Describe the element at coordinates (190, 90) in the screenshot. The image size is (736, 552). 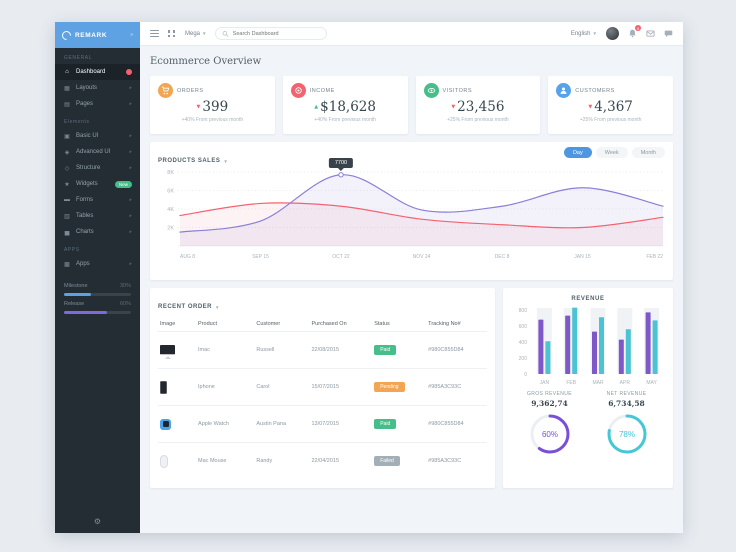
I see `orders-label: ORDERS` at that location.